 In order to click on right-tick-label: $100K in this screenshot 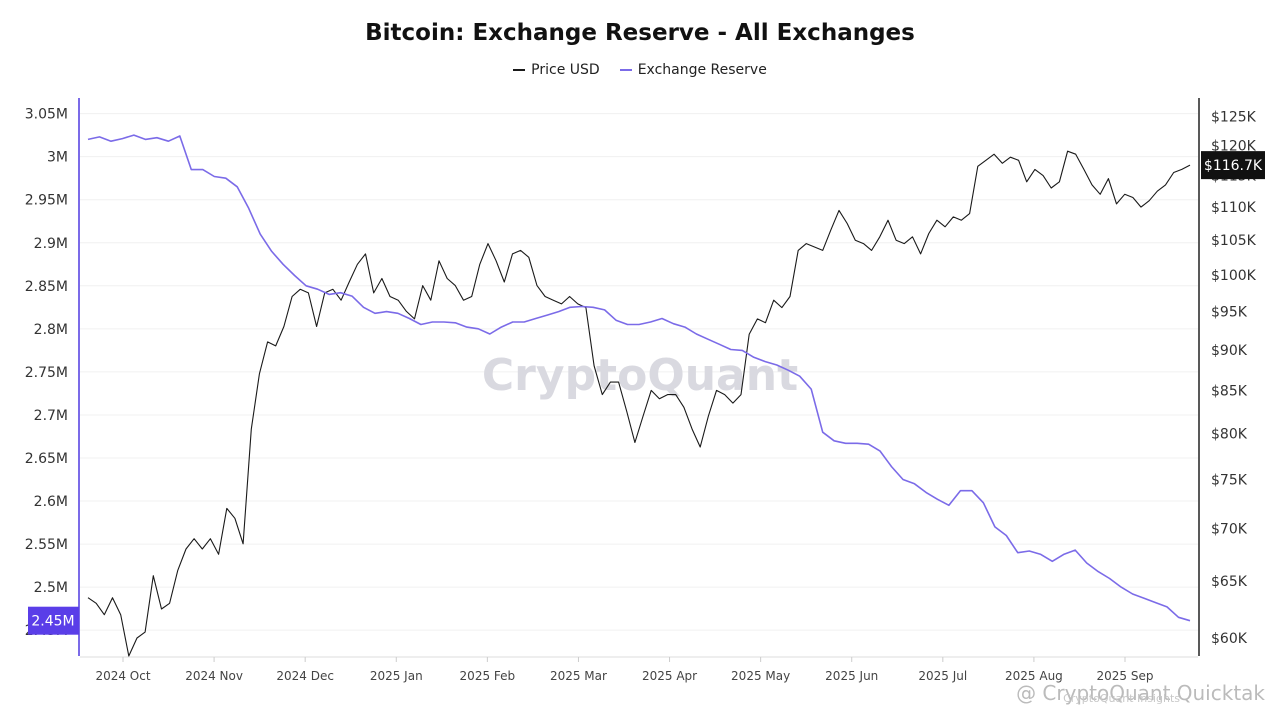, I will do `click(1234, 276)`.